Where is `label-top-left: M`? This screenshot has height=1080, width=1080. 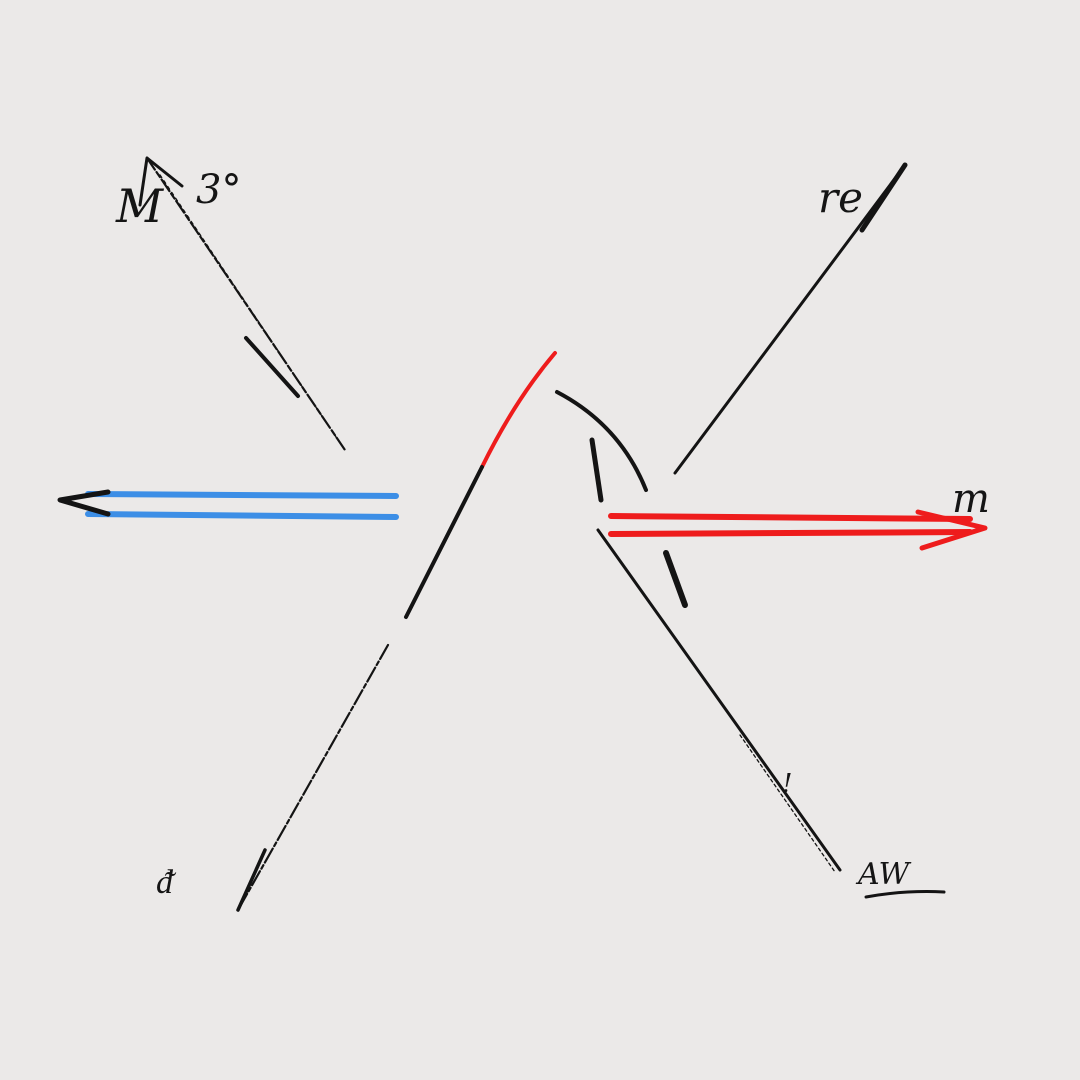 label-top-left: M is located at coordinates (140, 206).